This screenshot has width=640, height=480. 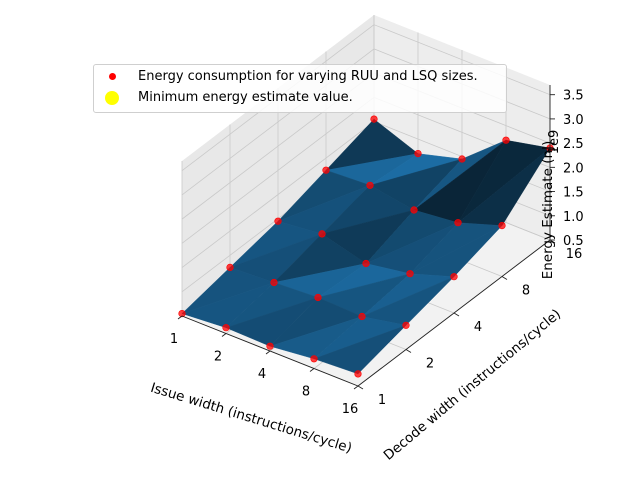 I want to click on z-tick-label: 0.5, so click(x=573, y=241).